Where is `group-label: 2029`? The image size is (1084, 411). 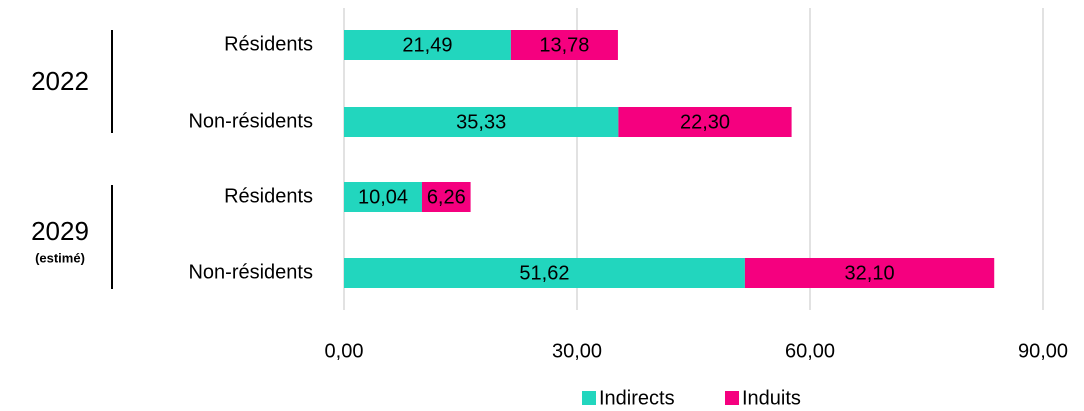
group-label: 2029 is located at coordinates (60, 231).